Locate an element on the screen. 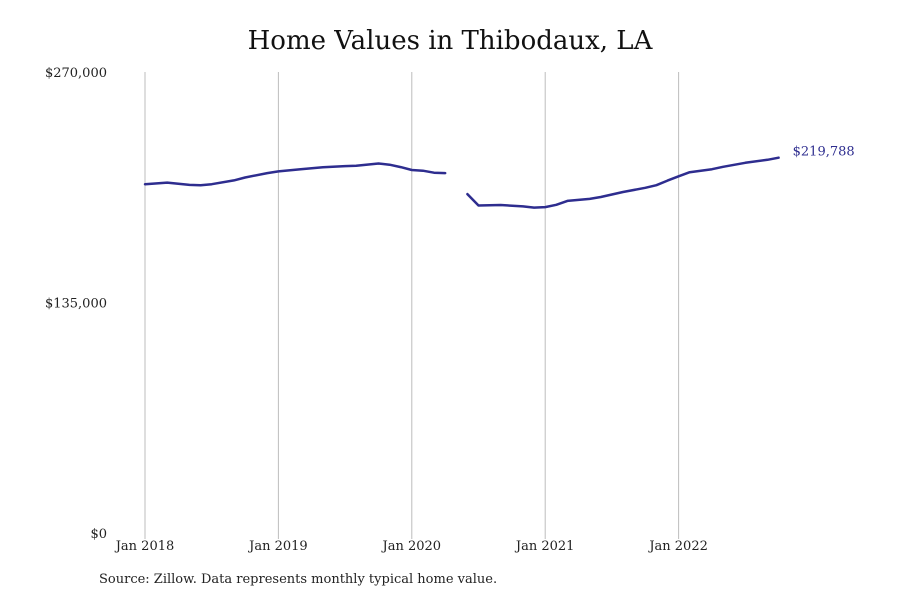 The height and width of the screenshot is (600, 900). x-tick-label-2: Jan 2020 is located at coordinates (411, 546).